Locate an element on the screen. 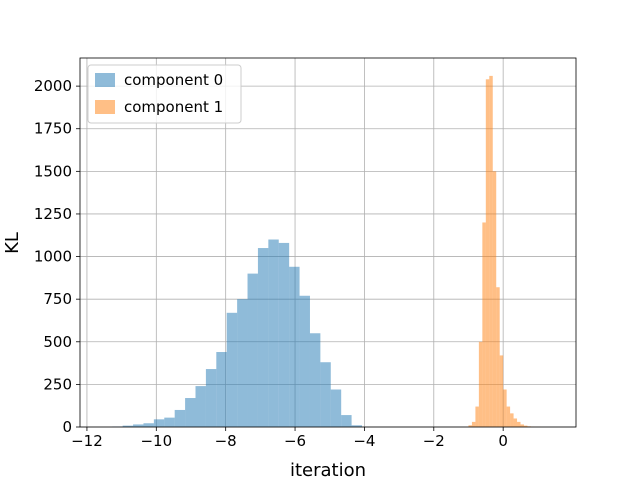 The width and height of the screenshot is (640, 480). y-tick-label: 2000 is located at coordinates (53, 86).